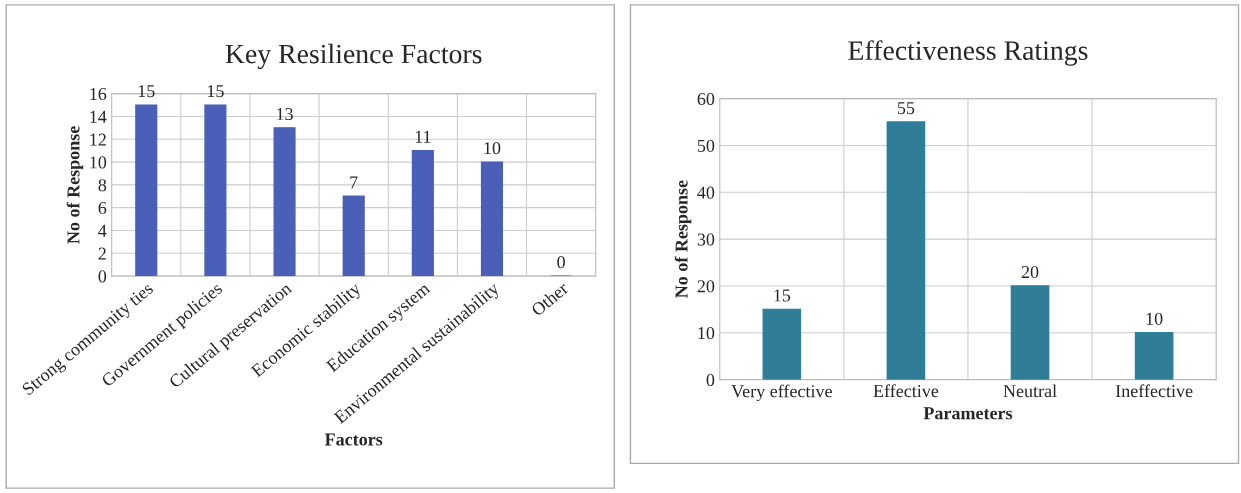 The height and width of the screenshot is (493, 1241). I want to click on chart-title: Effectiveness Ratings, so click(968, 53).